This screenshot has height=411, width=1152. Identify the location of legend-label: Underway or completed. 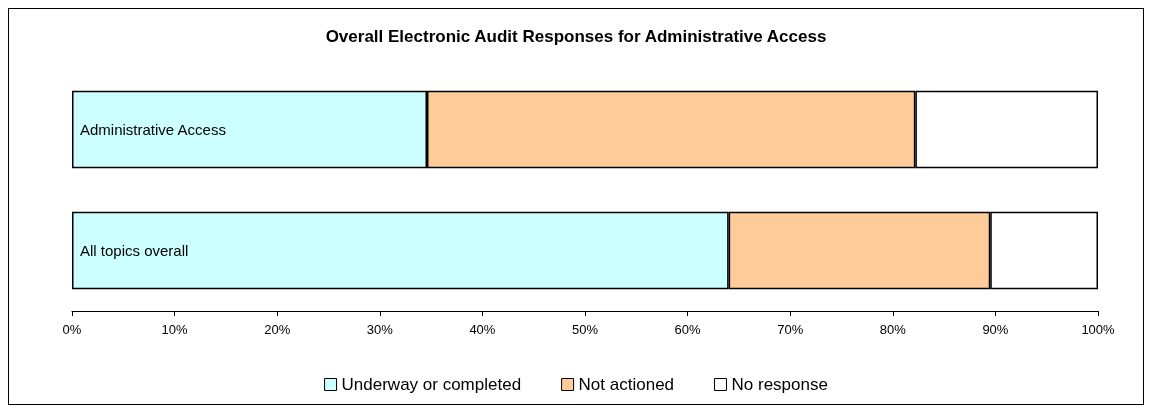
(431, 384).